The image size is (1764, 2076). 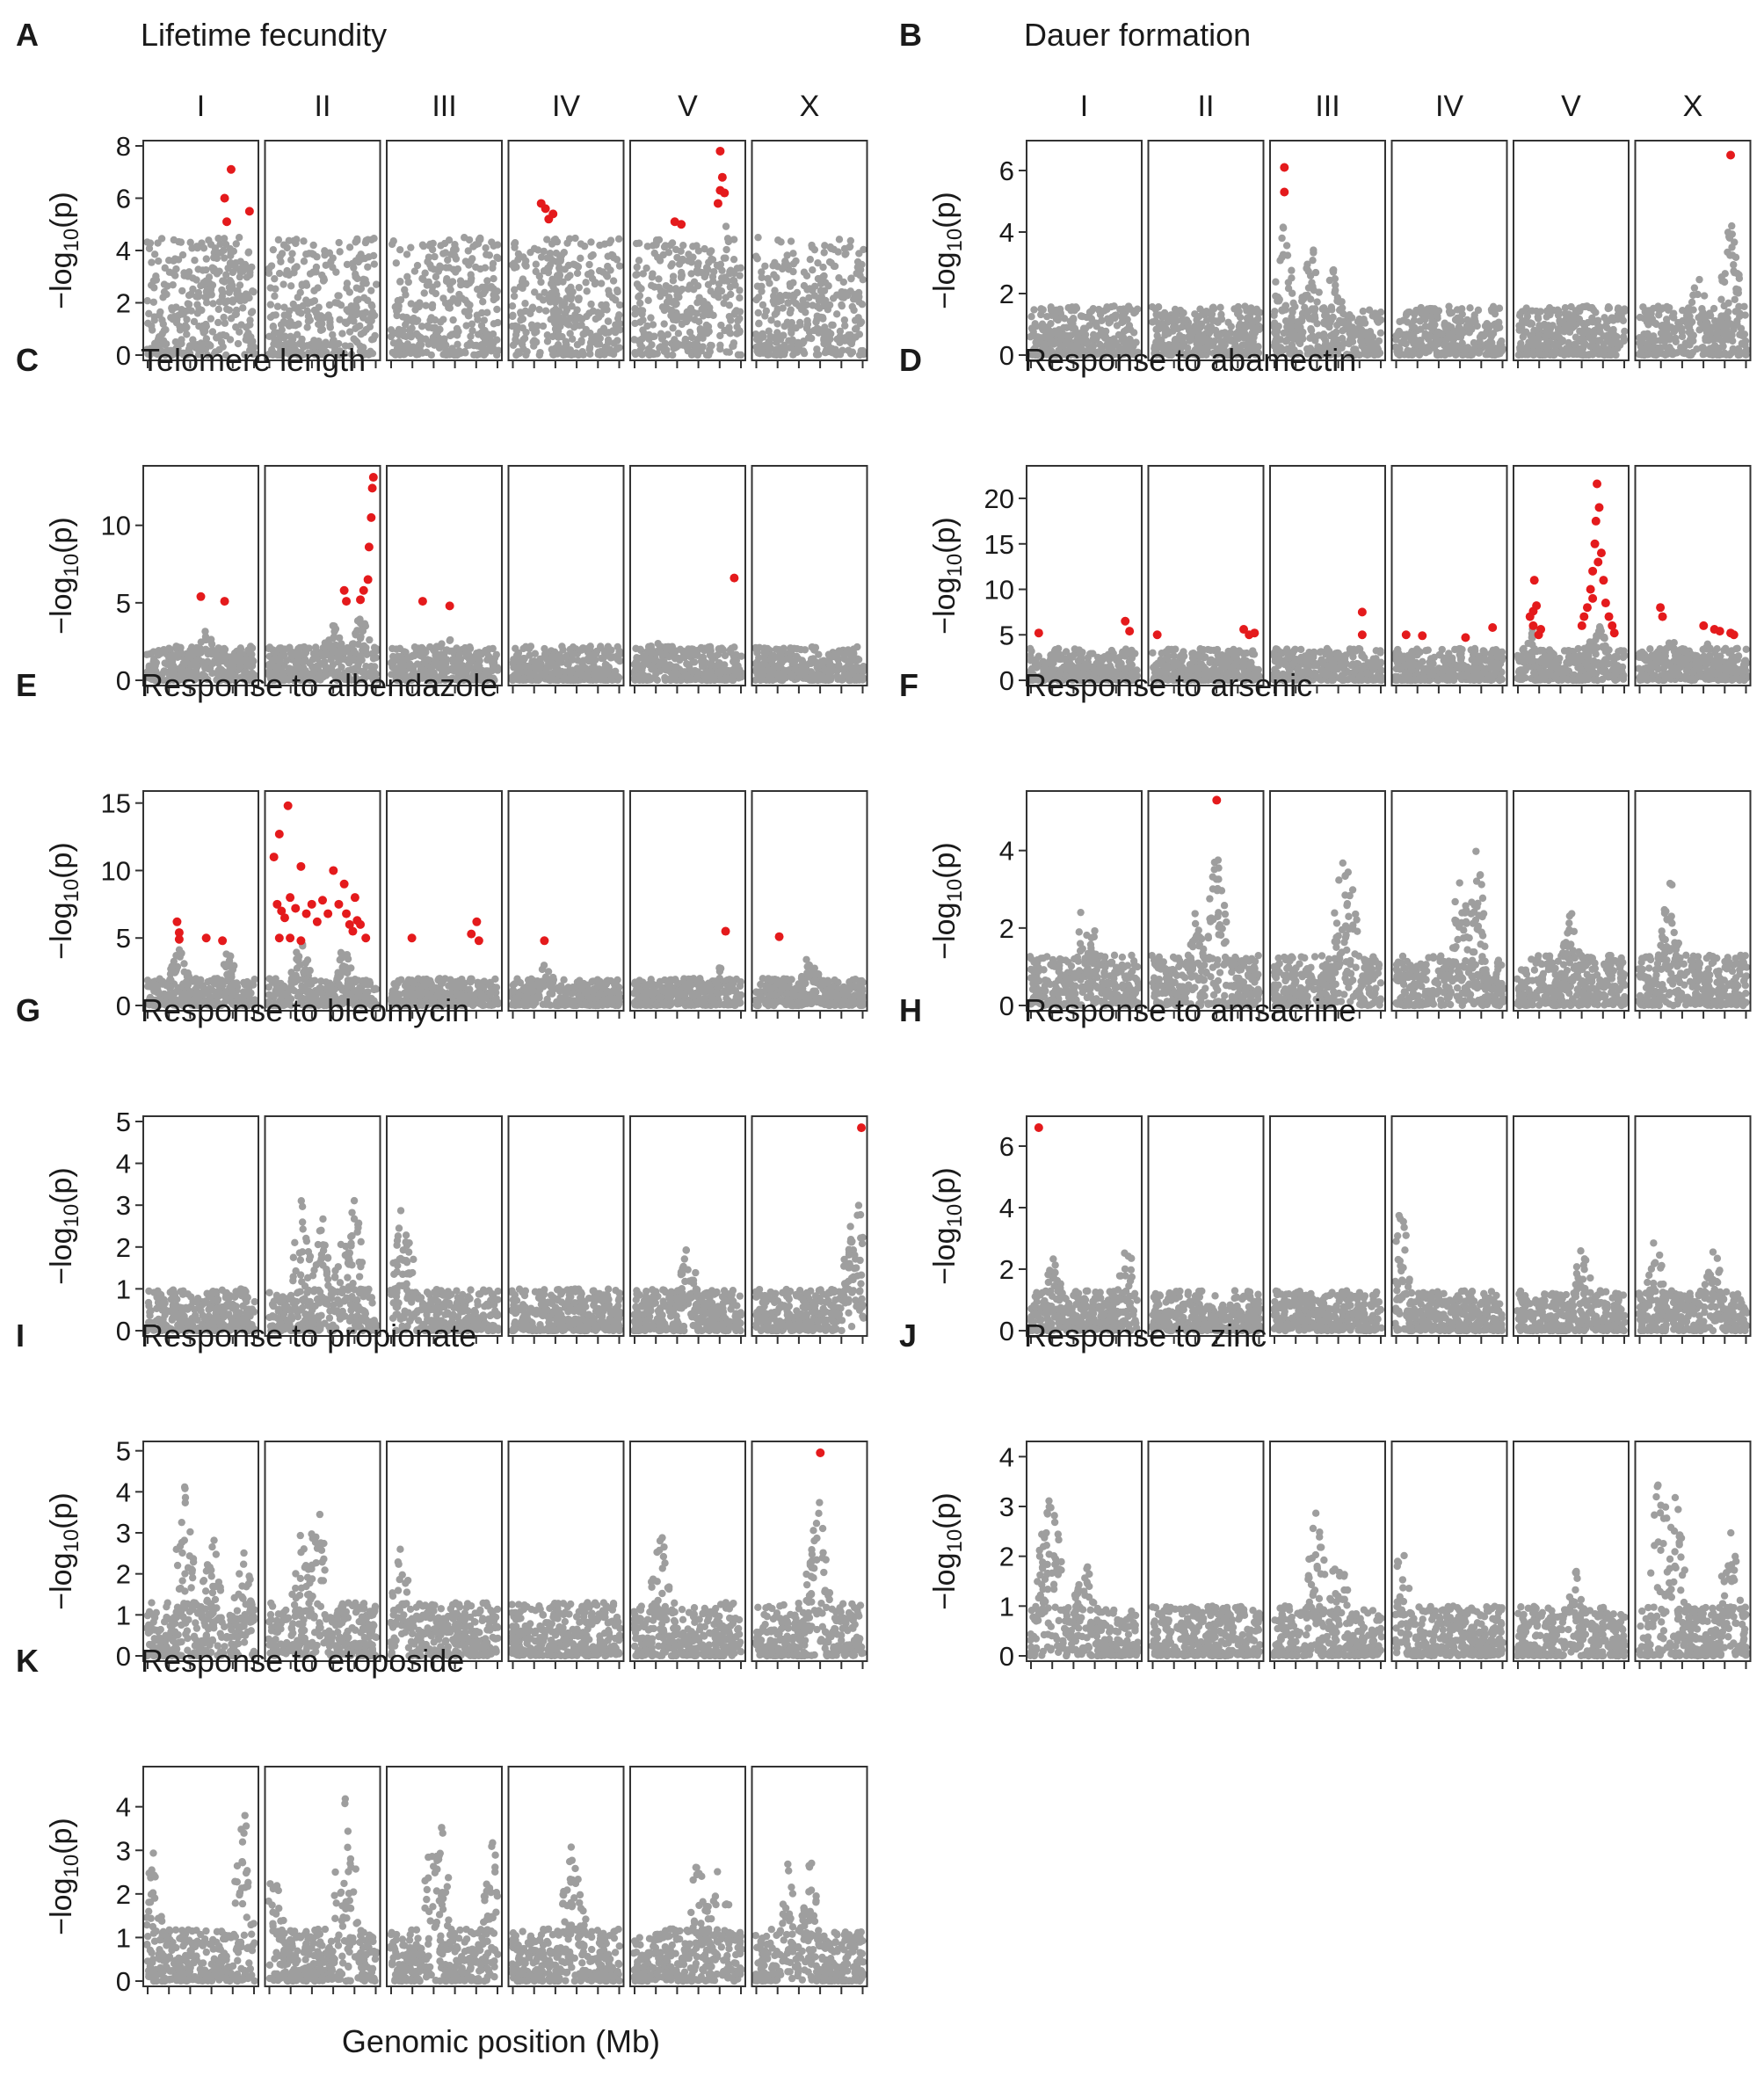 I want to click on panel-letter: B, so click(x=910, y=35).